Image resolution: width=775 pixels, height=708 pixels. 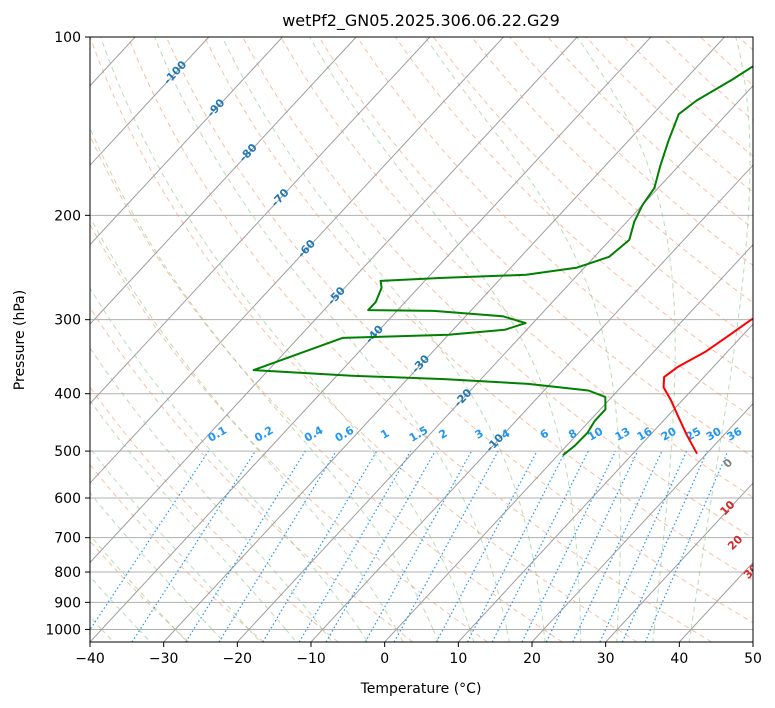 I want to click on x-tick-label: 30, so click(x=606, y=659).